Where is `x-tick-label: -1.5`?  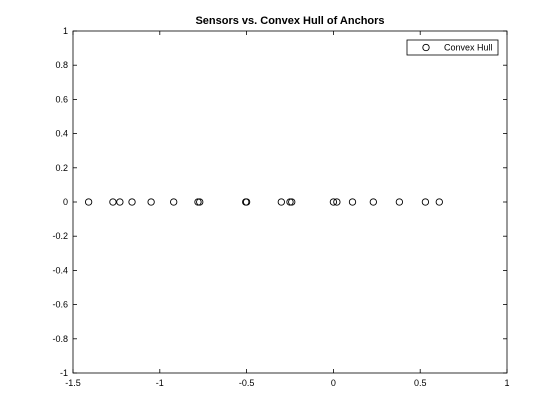
x-tick-label: -1.5 is located at coordinates (73, 383).